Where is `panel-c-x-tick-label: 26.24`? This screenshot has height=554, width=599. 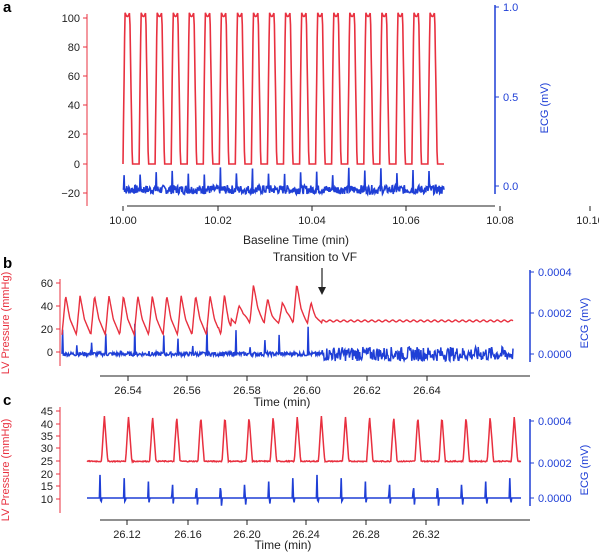 panel-c-x-tick-label: 26.24 is located at coordinates (306, 535).